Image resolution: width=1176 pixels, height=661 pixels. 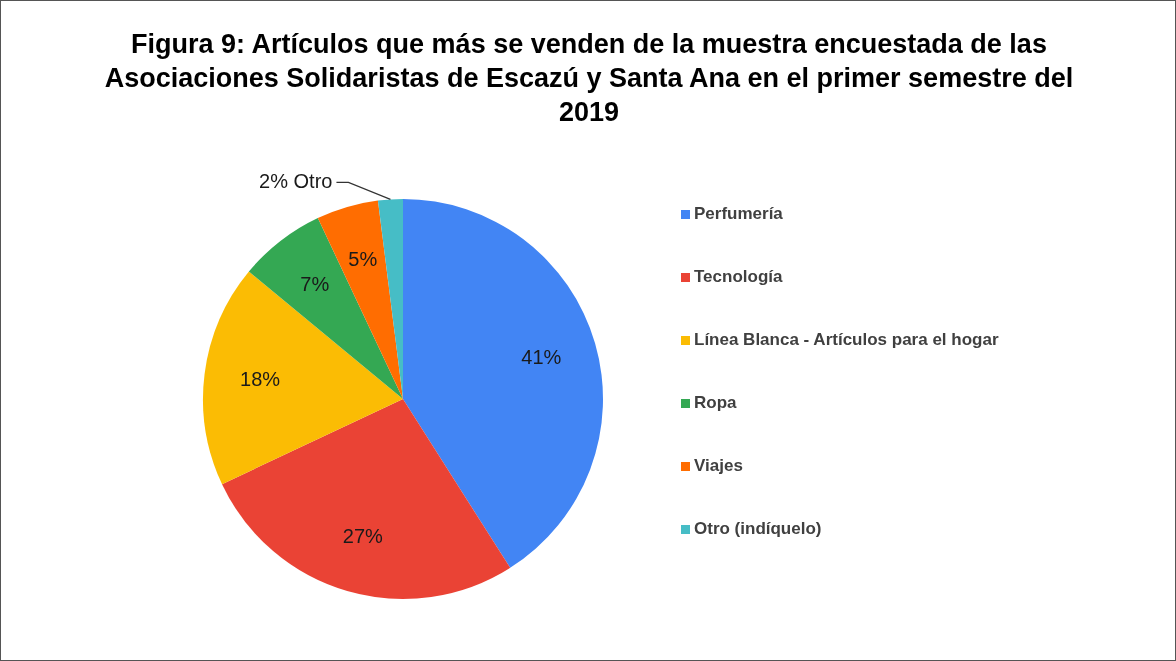 I want to click on legend-label: Perfumería, so click(x=738, y=214).